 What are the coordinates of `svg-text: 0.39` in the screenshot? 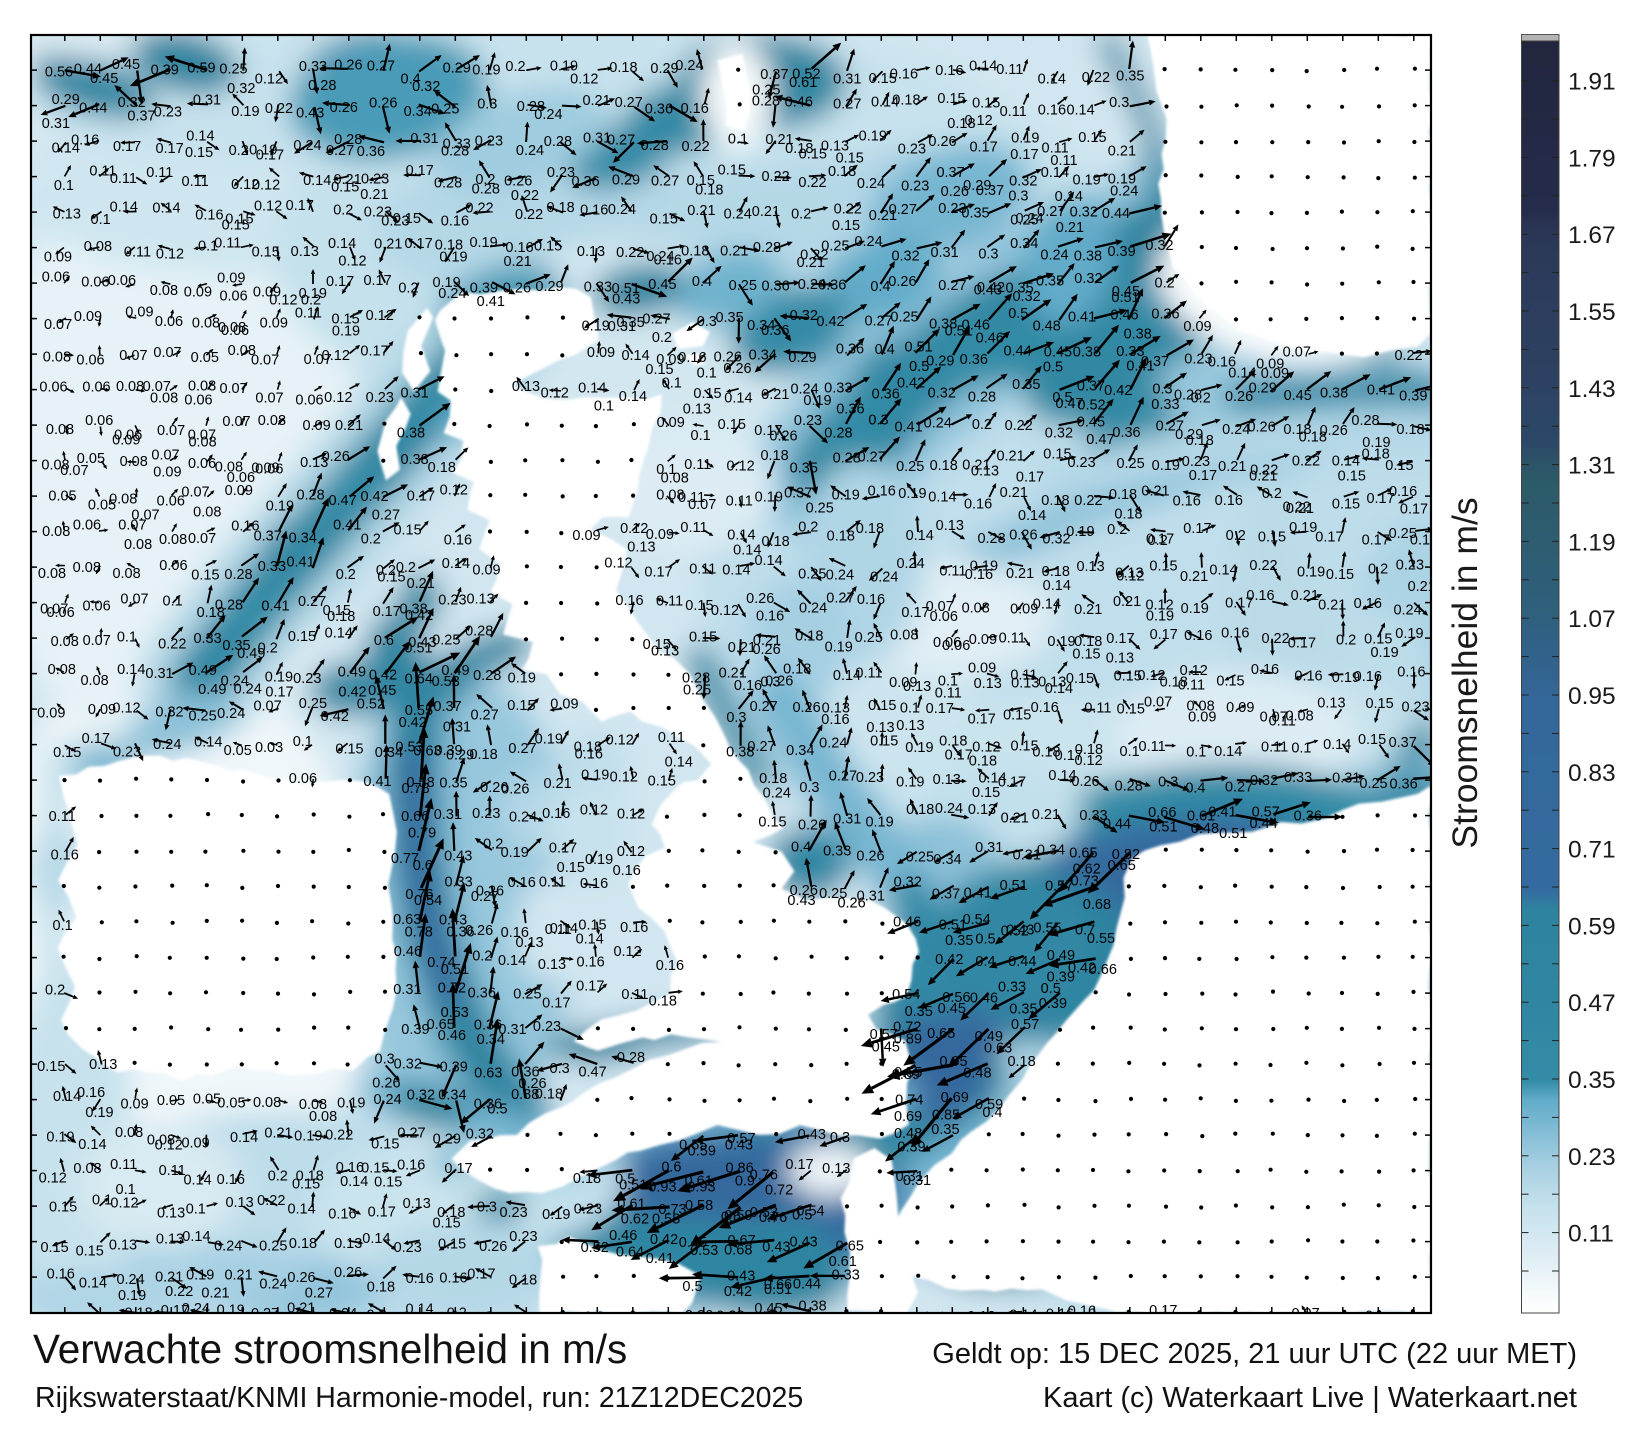 It's located at (484, 288).